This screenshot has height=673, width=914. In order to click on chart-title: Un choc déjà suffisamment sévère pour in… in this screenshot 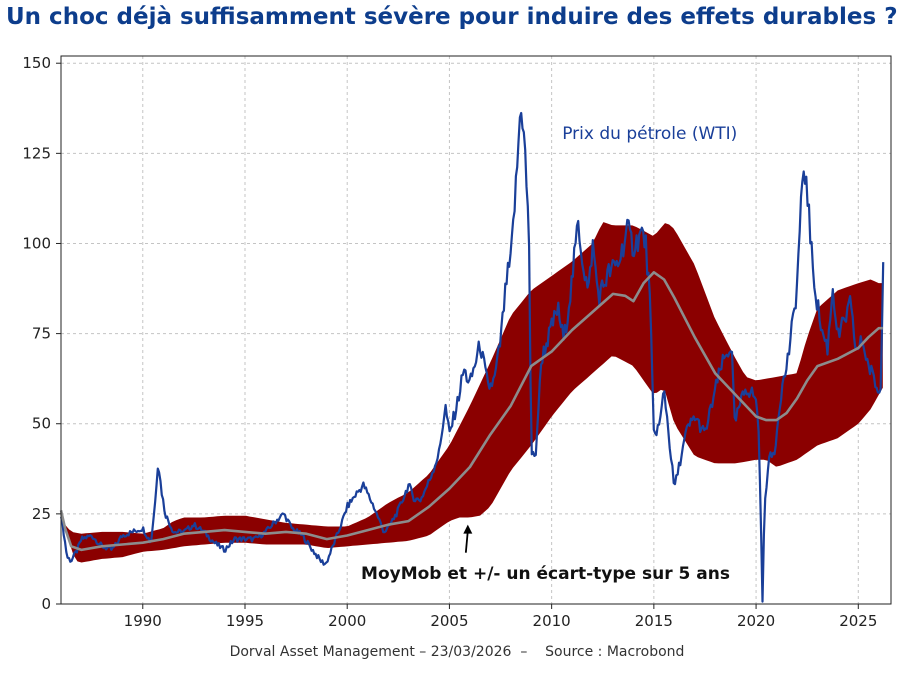, I will do `click(452, 17)`.